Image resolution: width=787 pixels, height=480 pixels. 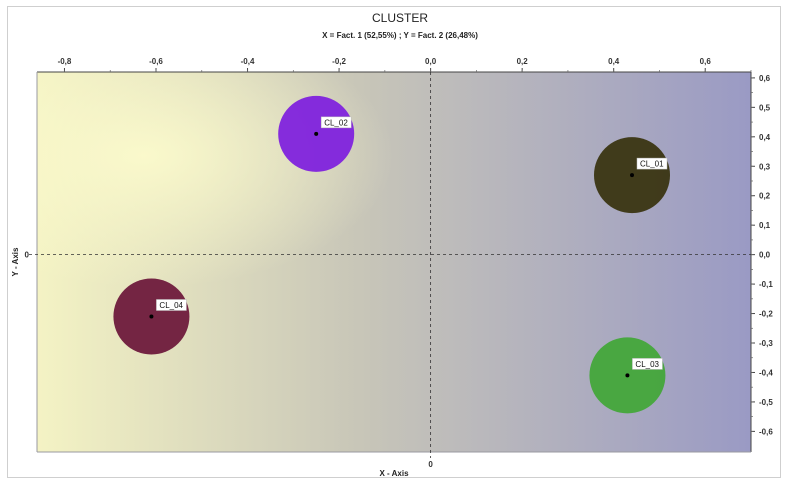 What do you see at coordinates (765, 255) in the screenshot?
I see `y-tick-label: 0,0` at bounding box center [765, 255].